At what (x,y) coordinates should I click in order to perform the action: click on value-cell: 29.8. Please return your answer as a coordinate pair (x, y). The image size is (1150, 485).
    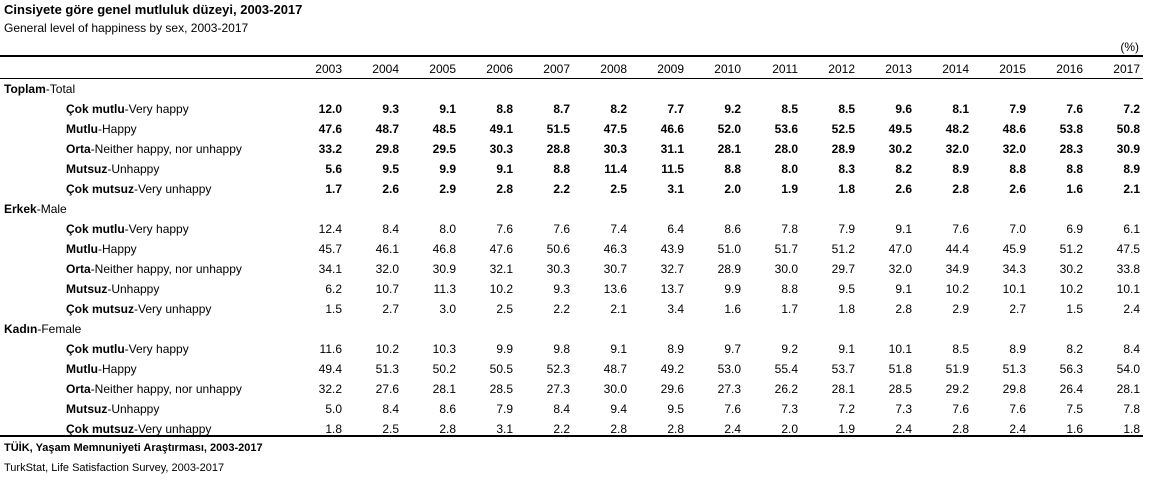
    Looking at the image, I should click on (387, 149).